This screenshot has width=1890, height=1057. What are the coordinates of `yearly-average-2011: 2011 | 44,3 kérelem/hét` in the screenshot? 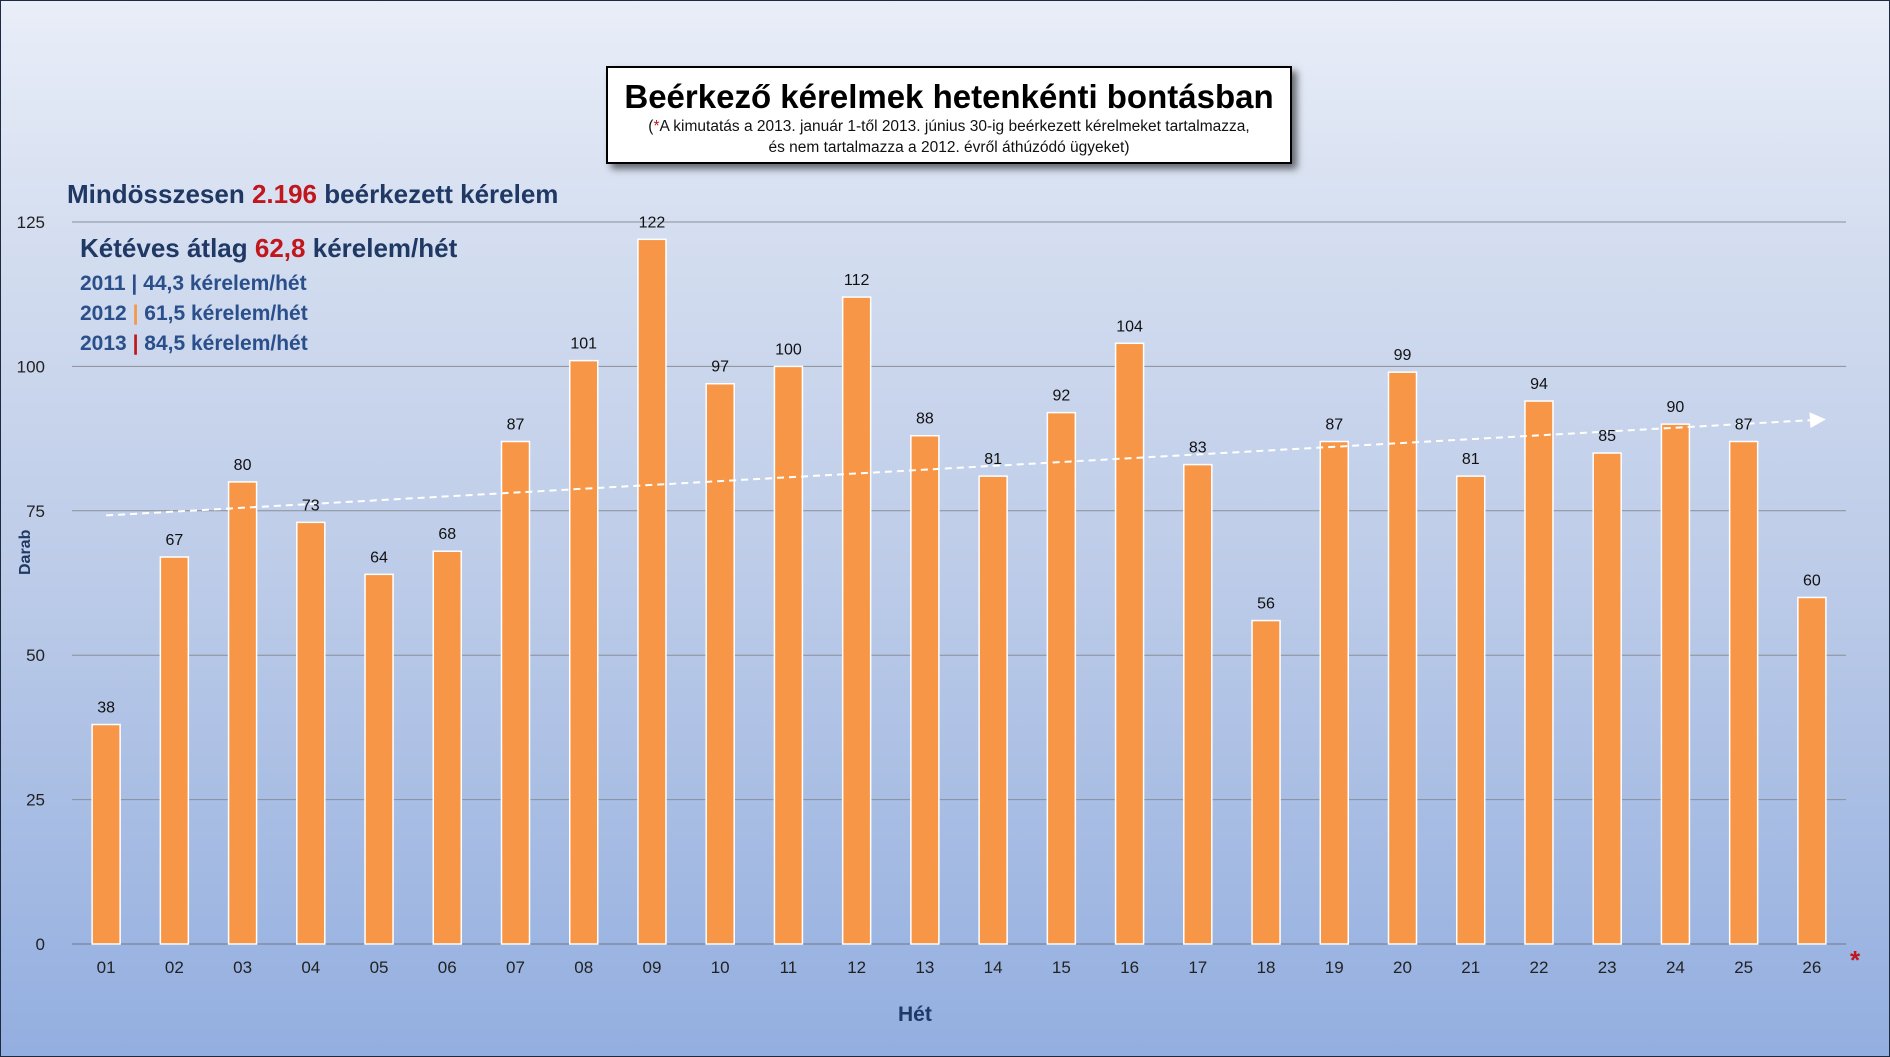 It's located at (268, 284).